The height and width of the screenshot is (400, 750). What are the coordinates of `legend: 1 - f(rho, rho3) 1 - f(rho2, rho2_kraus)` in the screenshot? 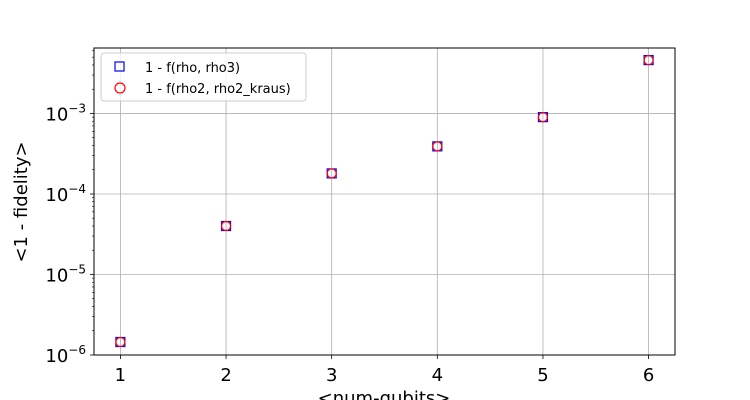 It's located at (203, 77).